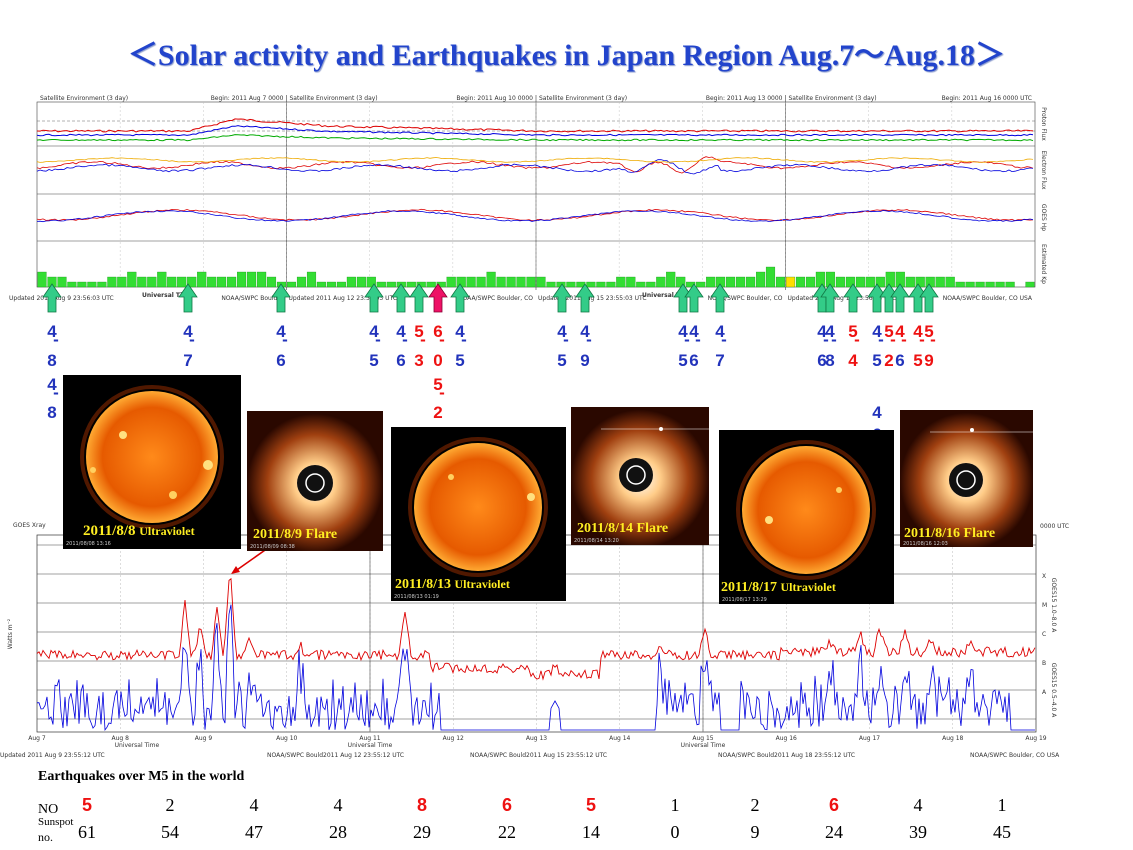  Describe the element at coordinates (987, 98) in the screenshot. I see `panel-header-right: Begin: 2011 Aug 16 0000 UTC` at that location.